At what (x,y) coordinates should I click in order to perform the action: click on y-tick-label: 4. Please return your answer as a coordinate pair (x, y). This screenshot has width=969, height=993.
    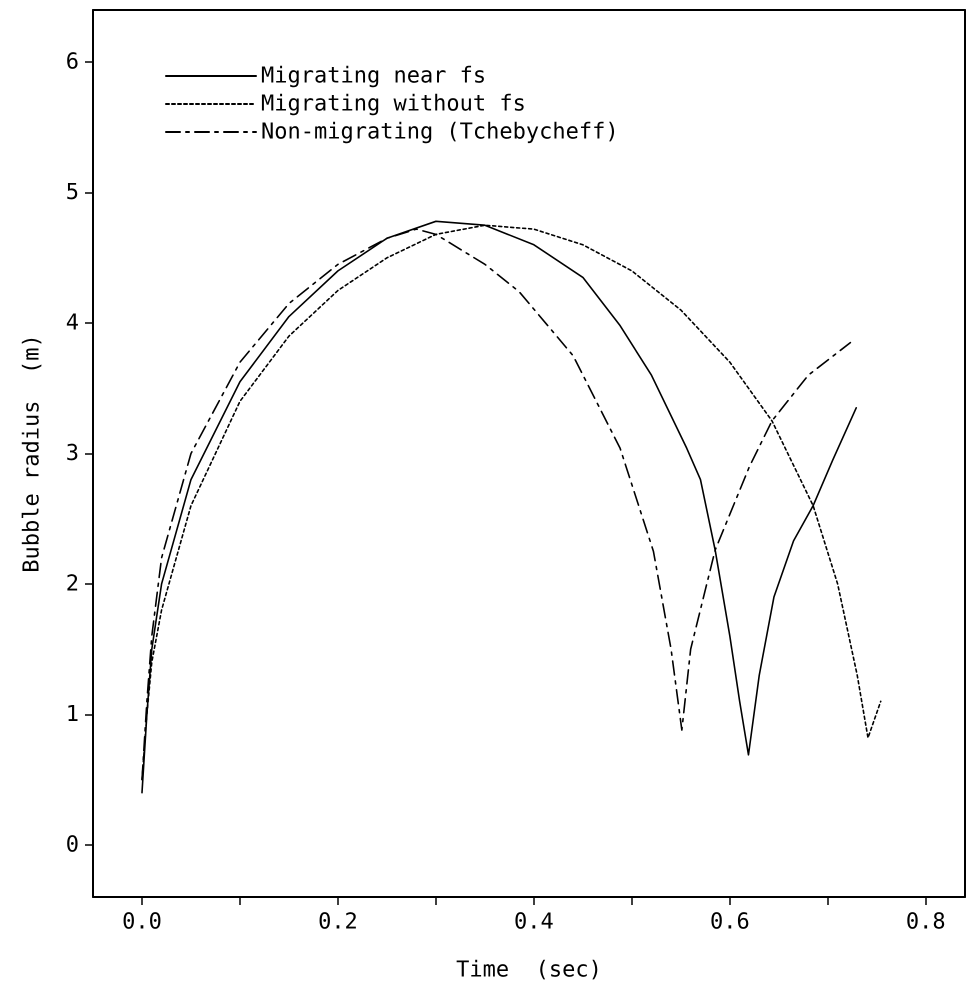
    Looking at the image, I should click on (72, 323).